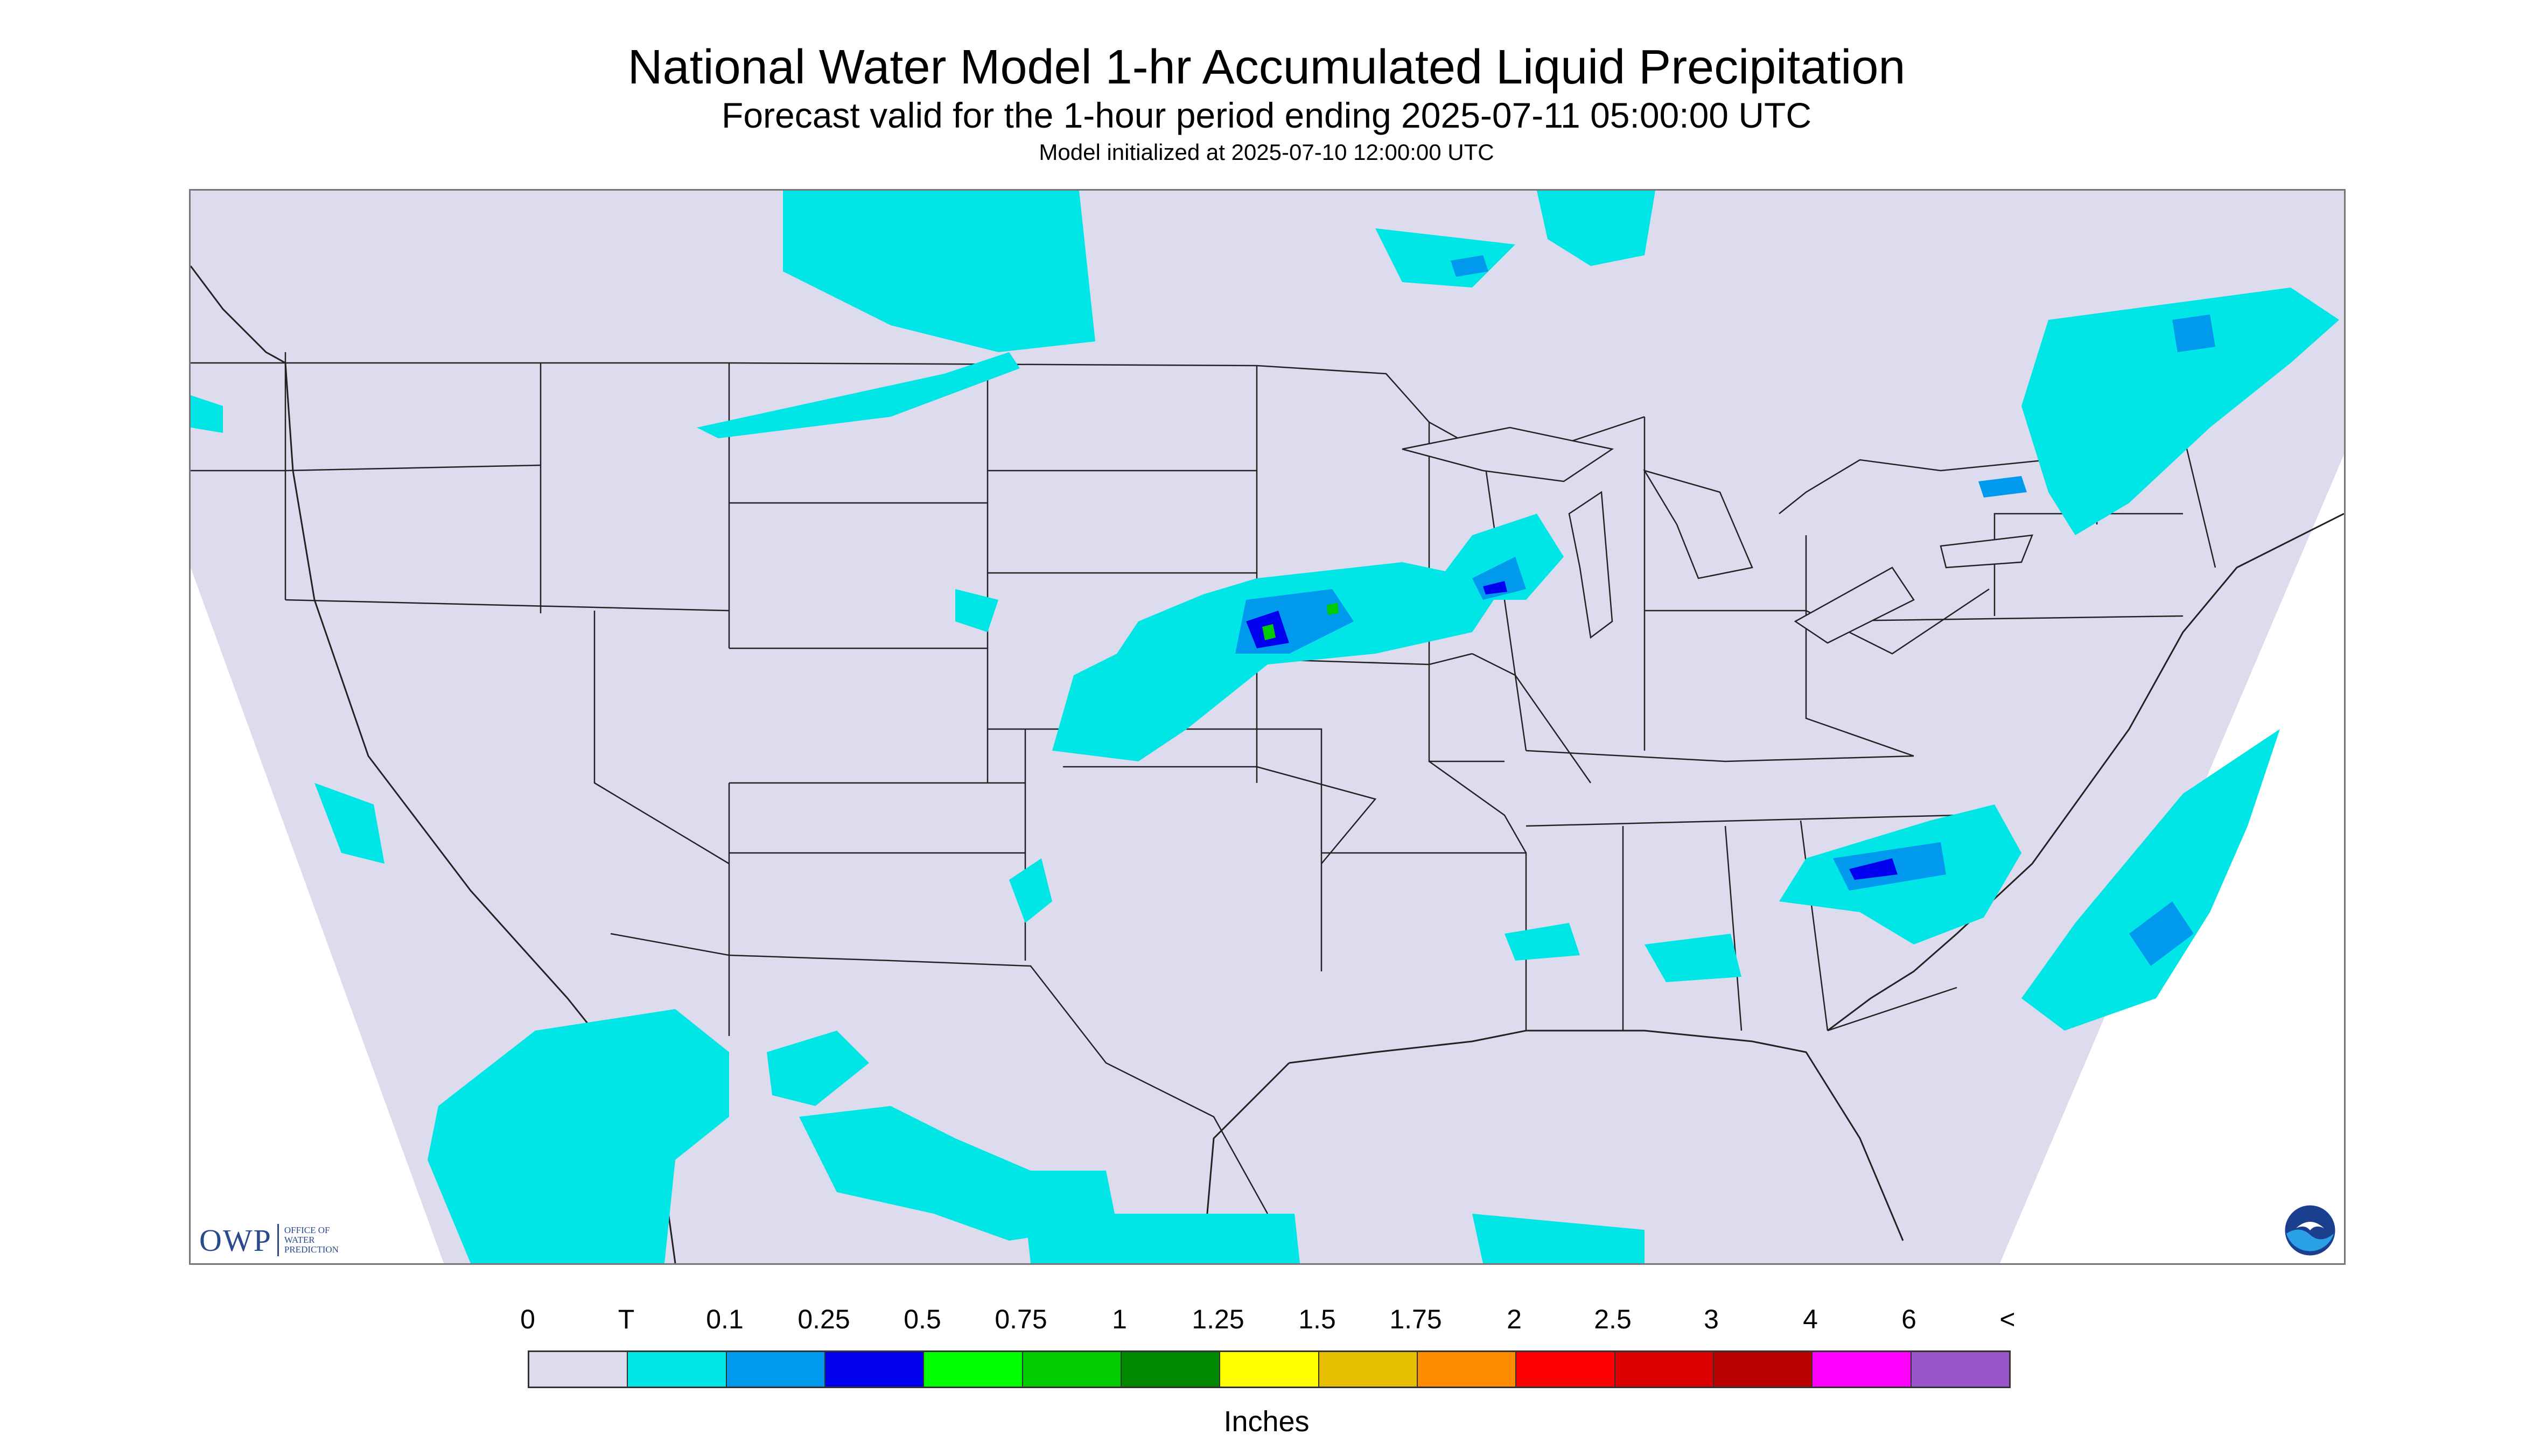  I want to click on legend-colorbar, so click(1269, 1369).